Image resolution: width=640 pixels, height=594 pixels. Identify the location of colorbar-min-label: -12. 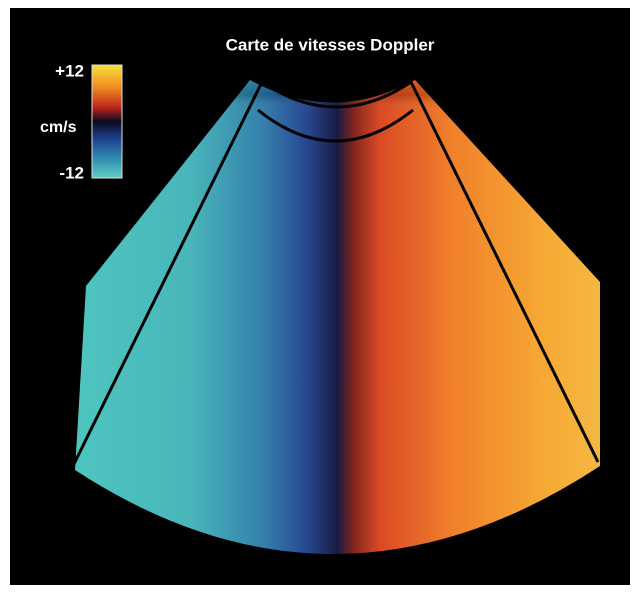
(71, 172).